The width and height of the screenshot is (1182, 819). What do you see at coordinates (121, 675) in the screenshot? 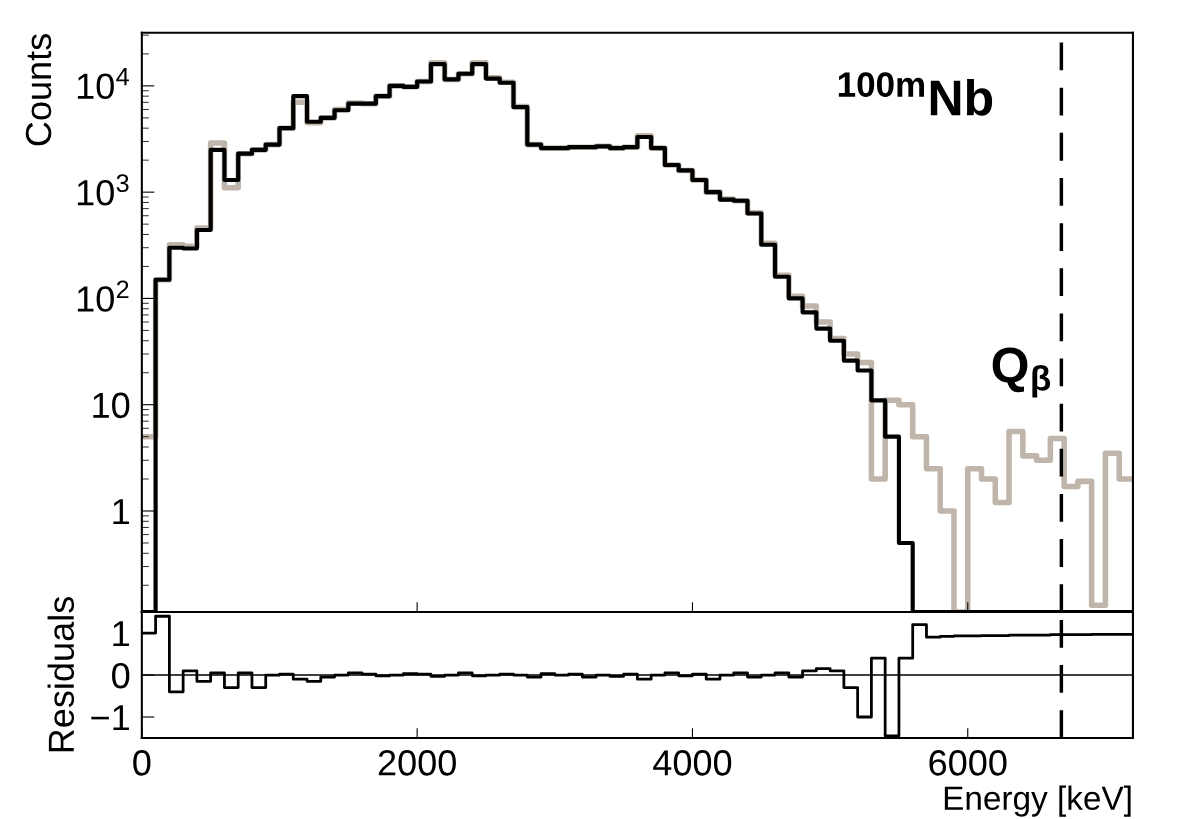
I see `y-tick-label: 0` at bounding box center [121, 675].